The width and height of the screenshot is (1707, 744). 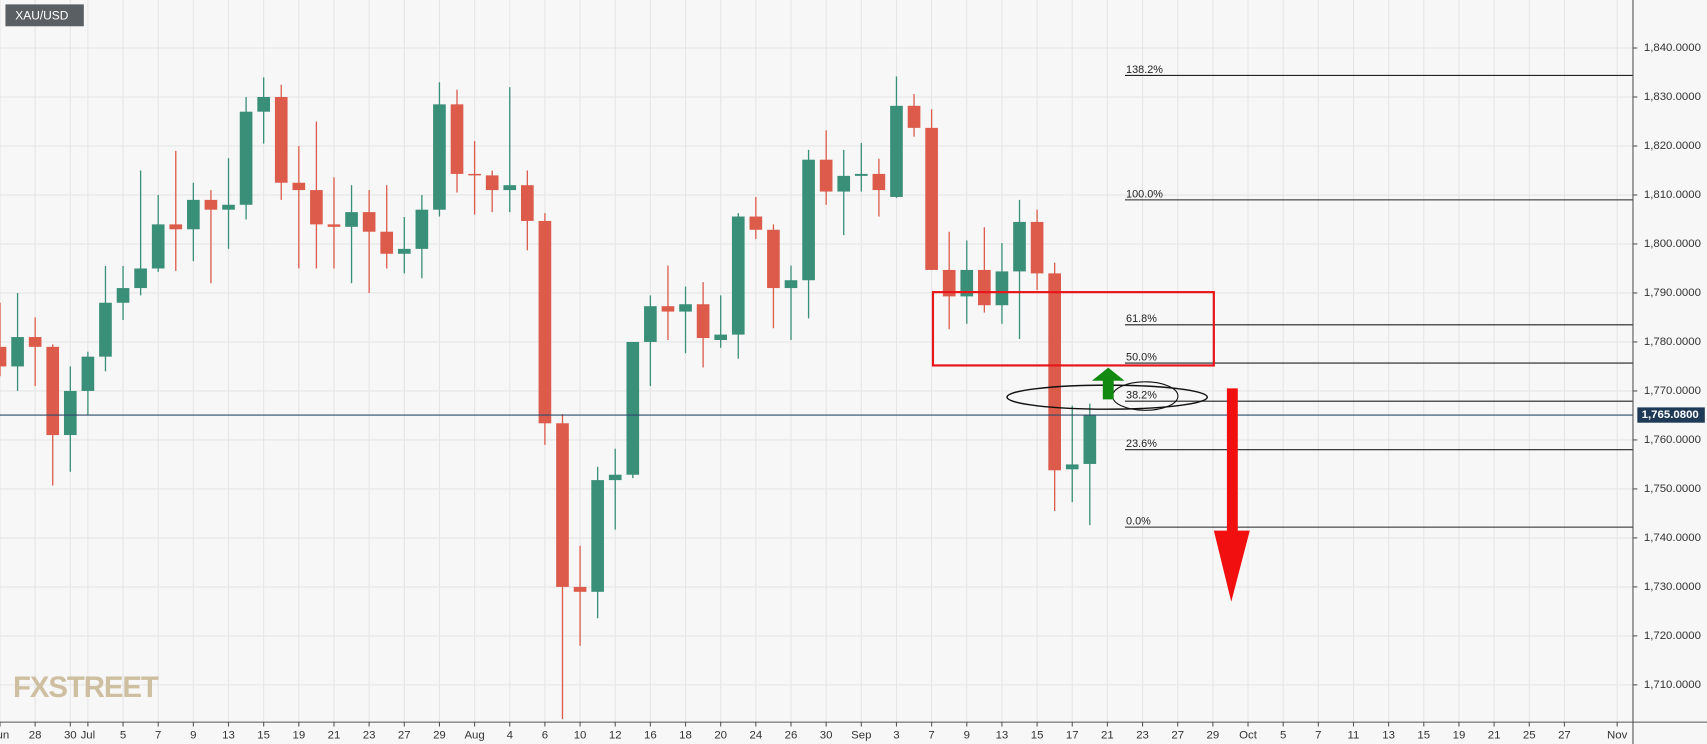 I want to click on x-tick-label: 5, so click(x=1283, y=735).